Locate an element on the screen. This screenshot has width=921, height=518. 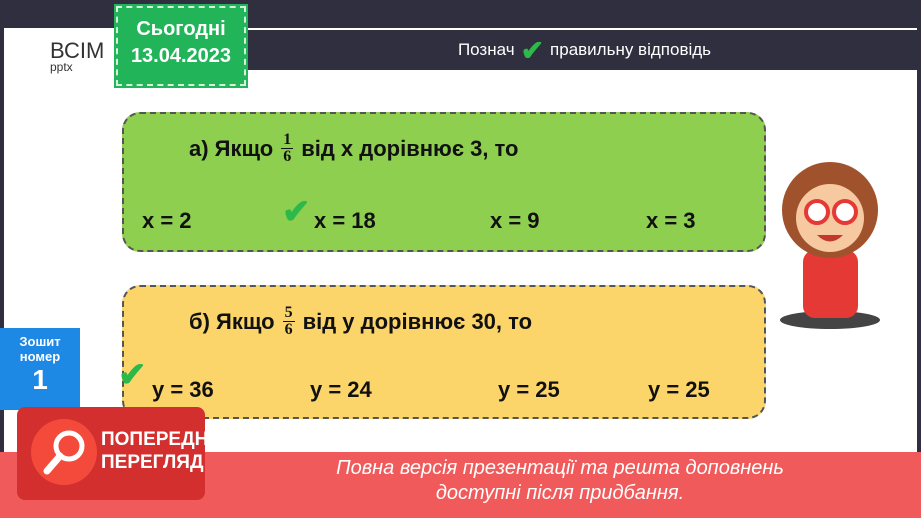
task-b-suffix: від y дорівнює 30, то is located at coordinates (417, 321).